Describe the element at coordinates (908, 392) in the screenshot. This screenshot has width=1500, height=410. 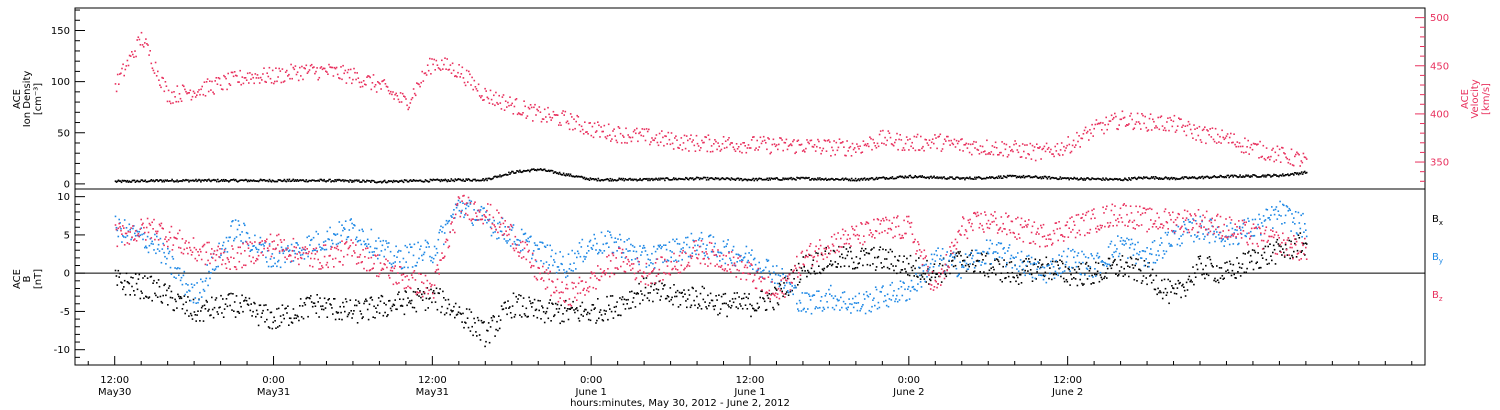
I see `date-tick-label: June 2` at that location.